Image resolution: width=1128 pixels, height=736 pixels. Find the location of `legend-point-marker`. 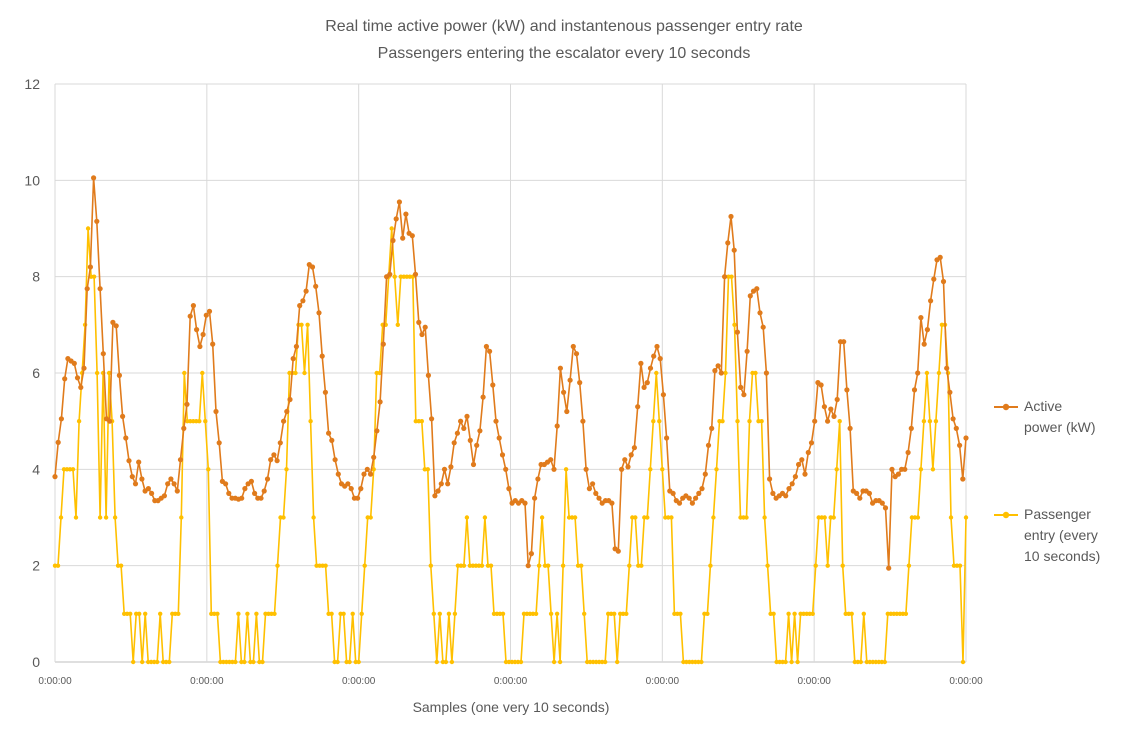

legend-point-marker is located at coordinates (1006, 515).